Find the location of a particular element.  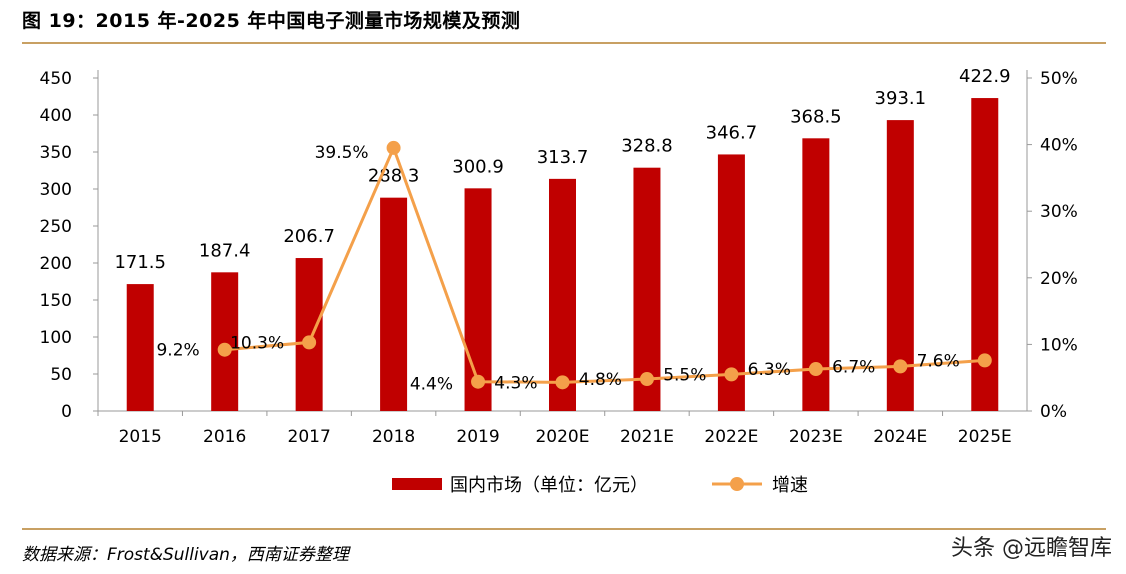

right-tick-label: 10% is located at coordinates (1059, 345).